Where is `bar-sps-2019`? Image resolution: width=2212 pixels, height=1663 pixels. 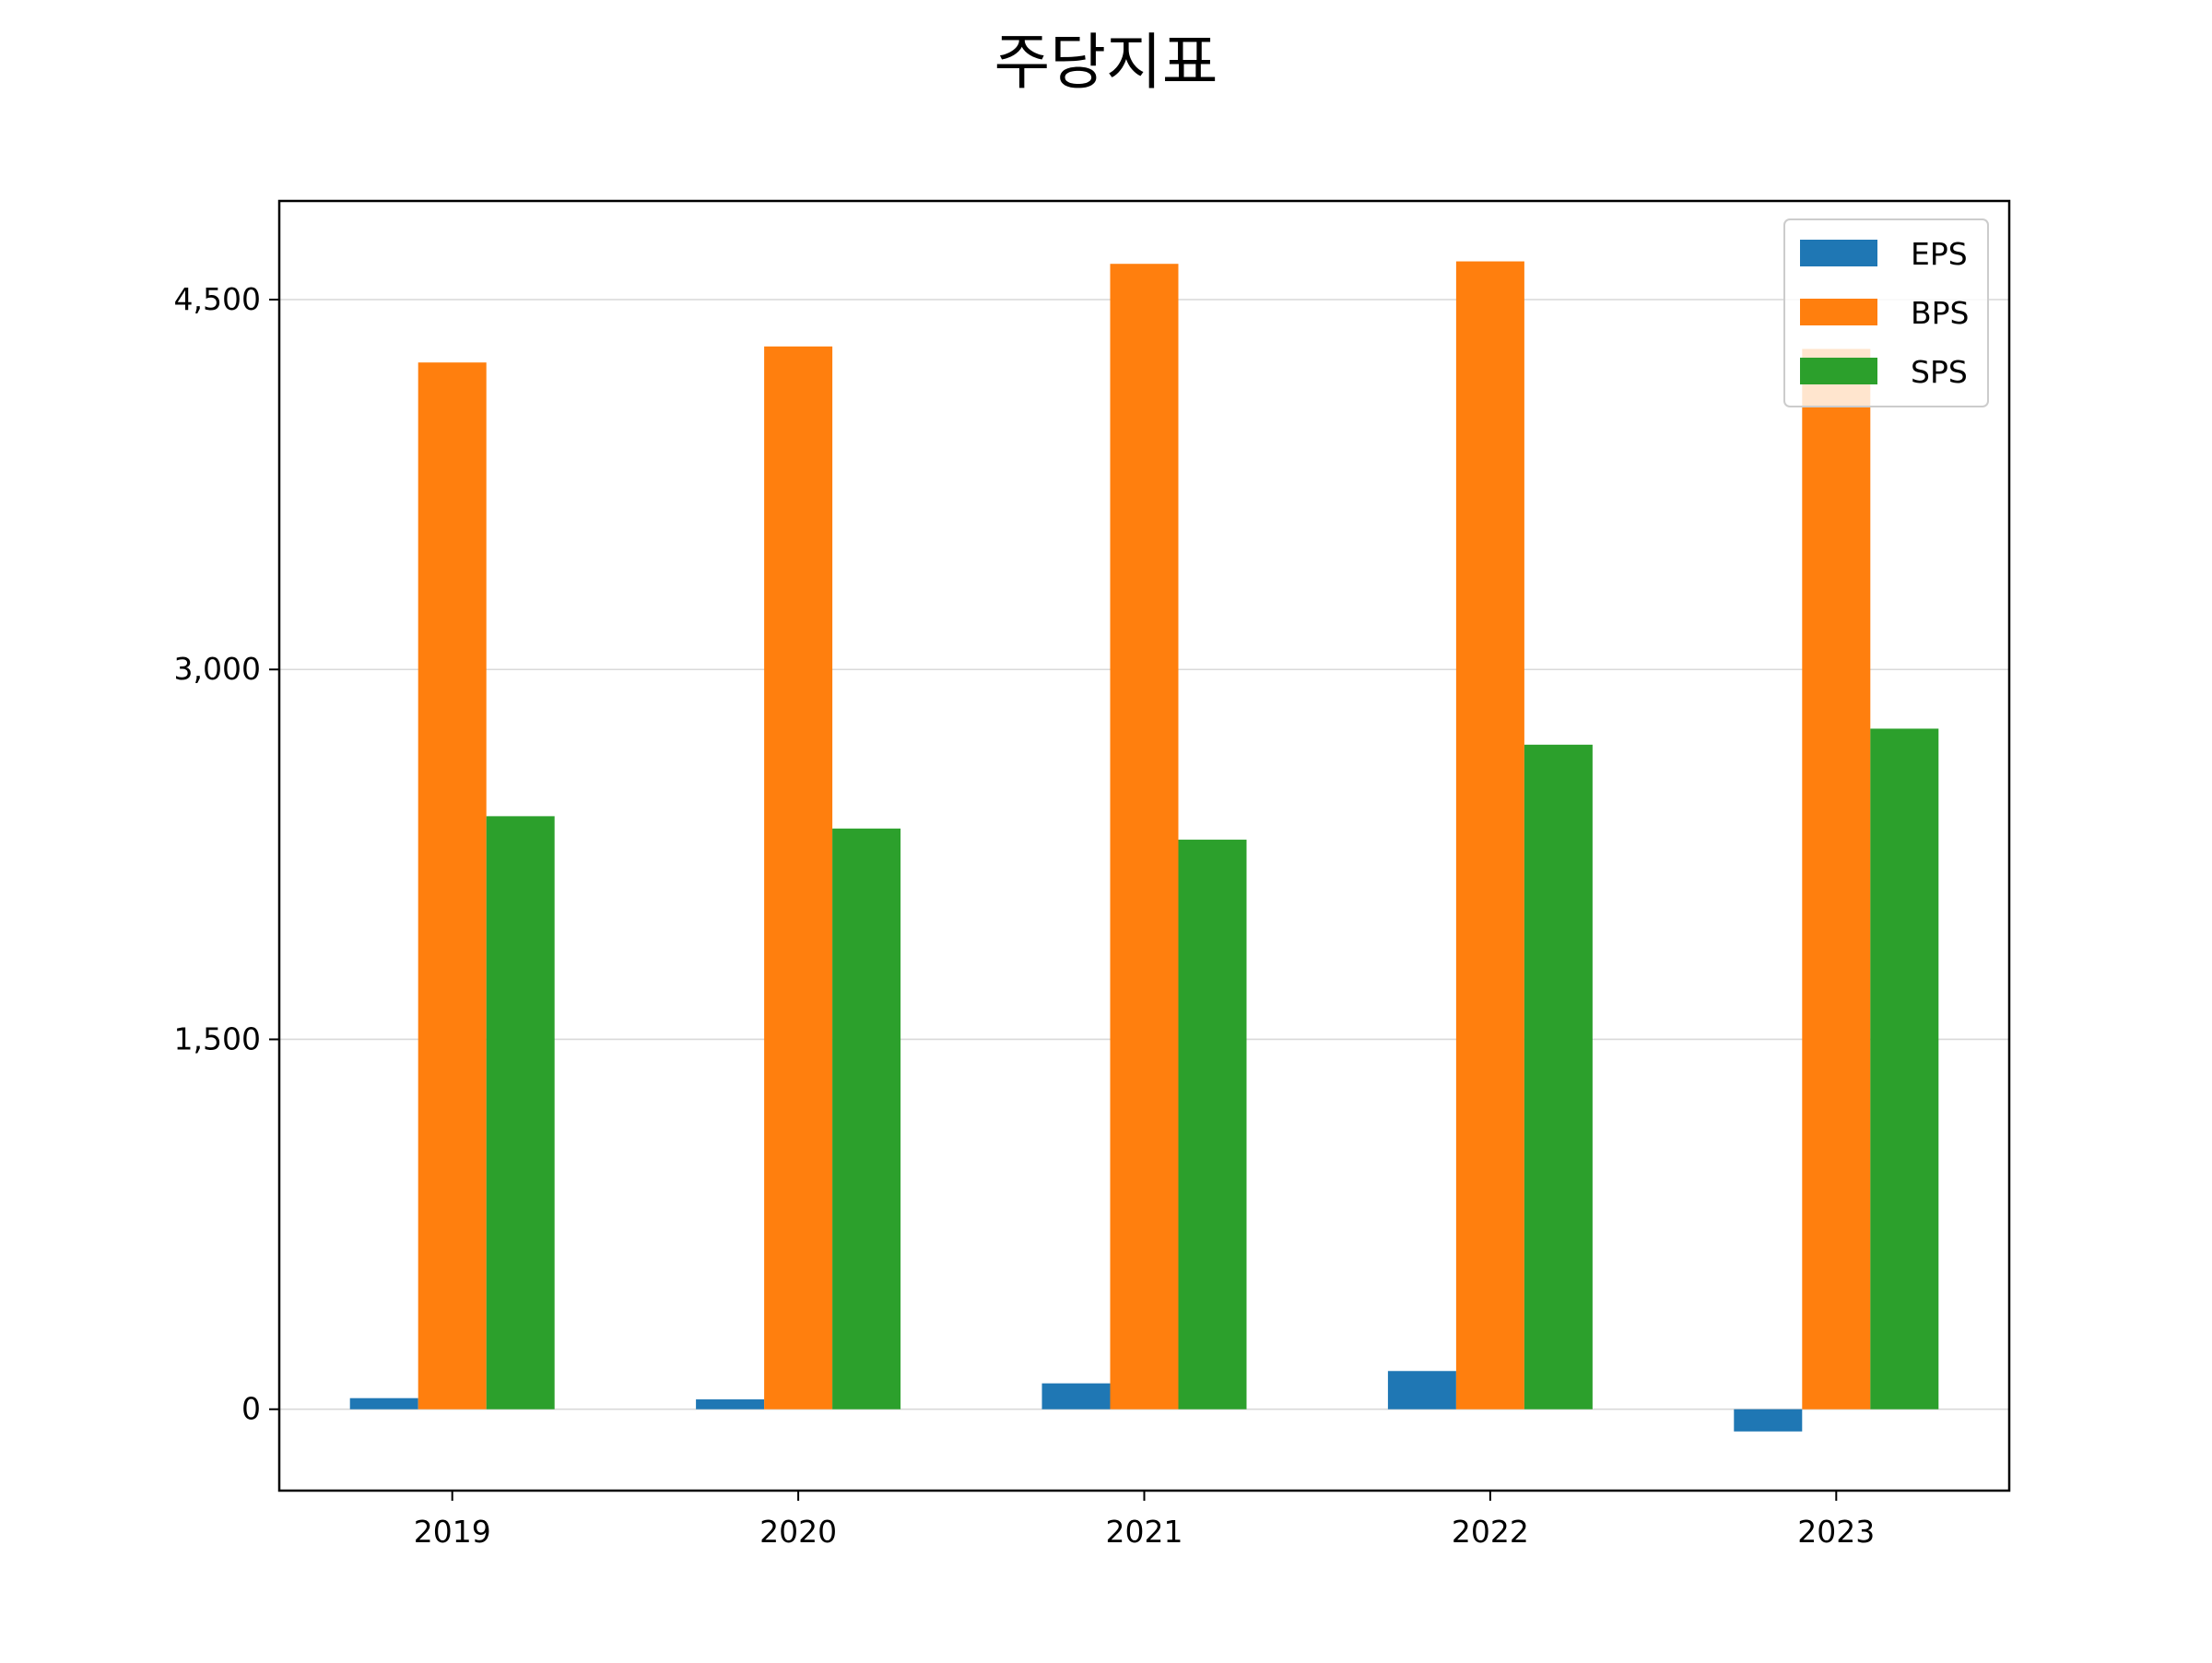 bar-sps-2019 is located at coordinates (520, 1112).